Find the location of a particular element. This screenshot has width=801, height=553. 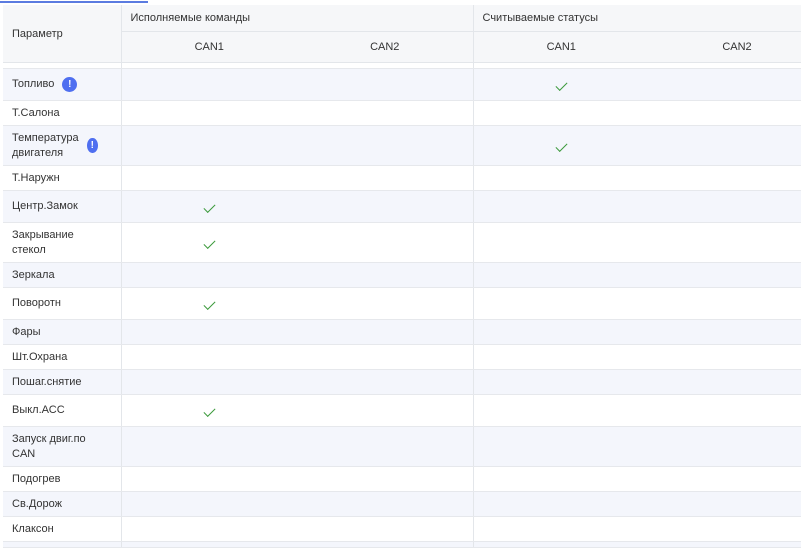

table-row: Подогрев is located at coordinates (402, 479).